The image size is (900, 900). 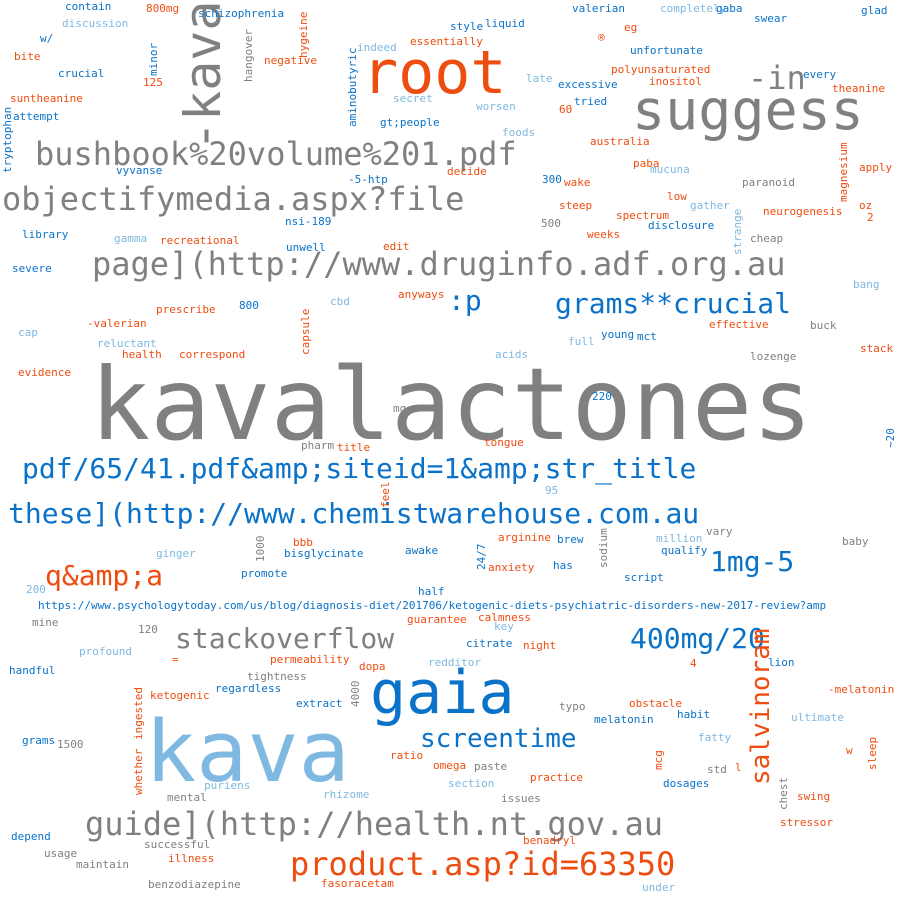 I want to click on word-decide: decide, so click(x=467, y=171).